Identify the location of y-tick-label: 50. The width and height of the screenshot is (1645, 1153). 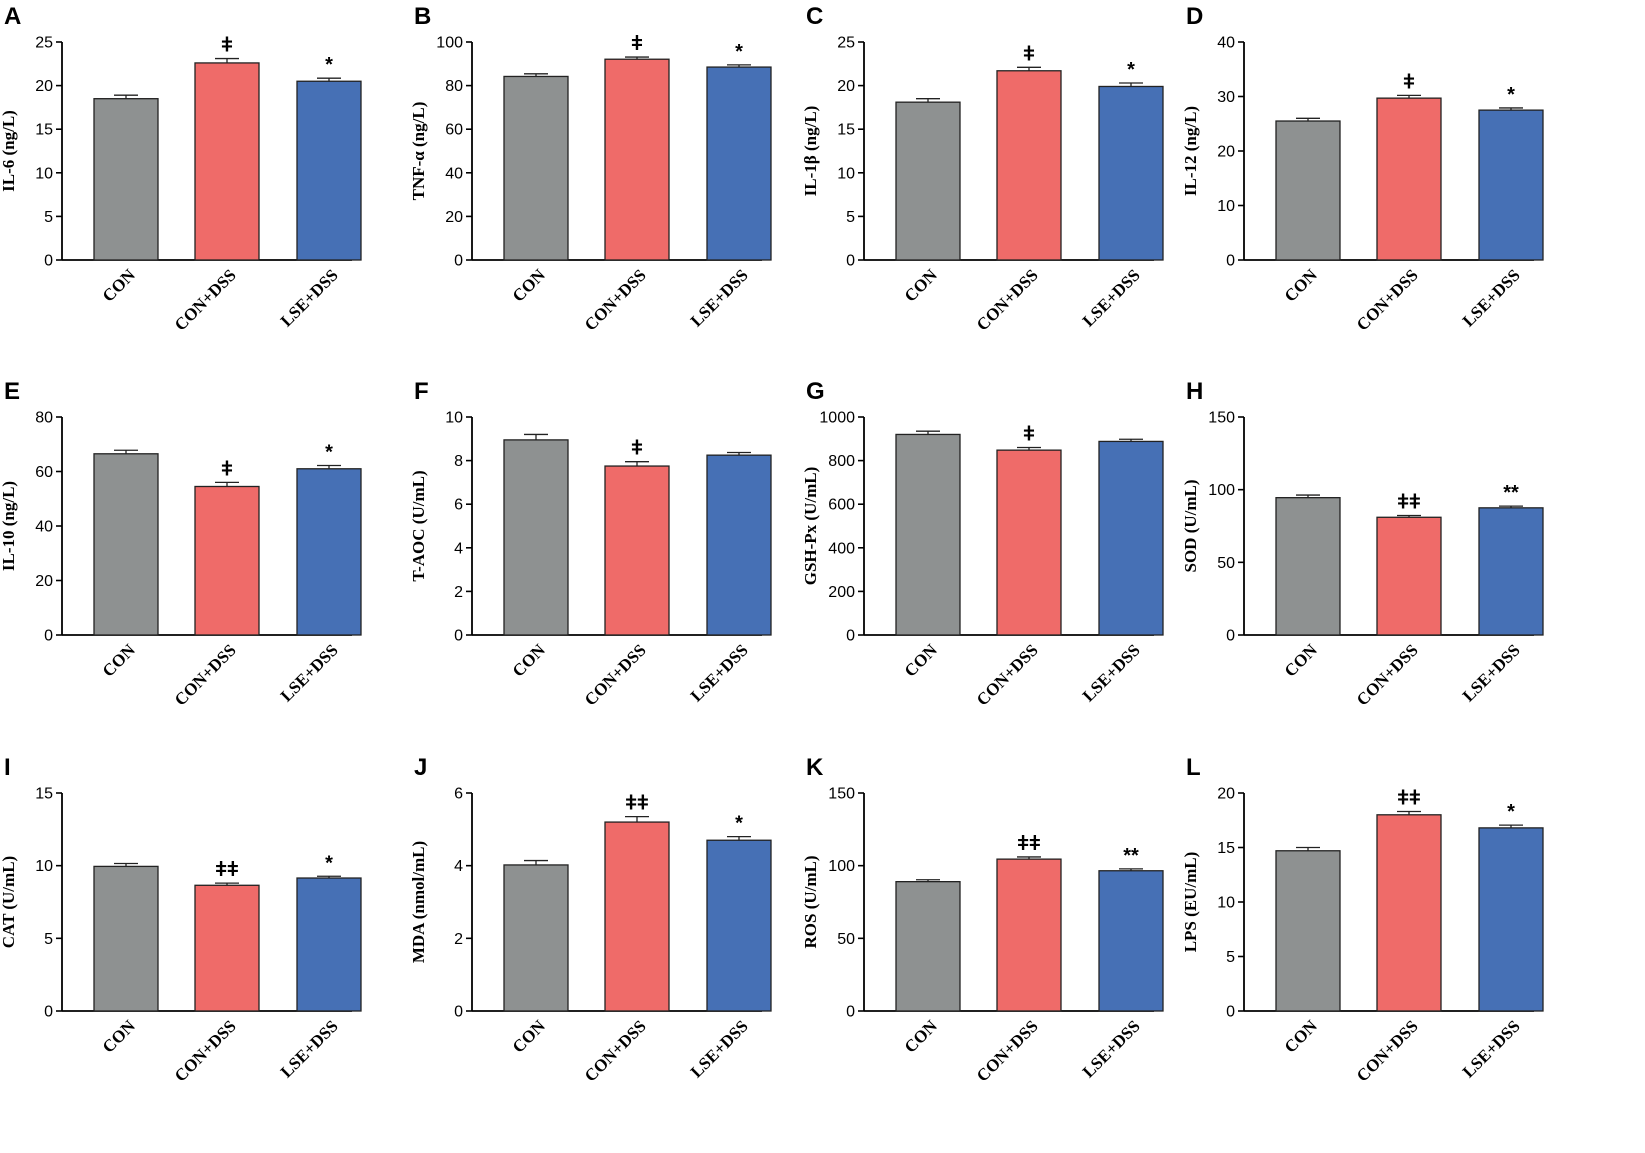
(846, 939).